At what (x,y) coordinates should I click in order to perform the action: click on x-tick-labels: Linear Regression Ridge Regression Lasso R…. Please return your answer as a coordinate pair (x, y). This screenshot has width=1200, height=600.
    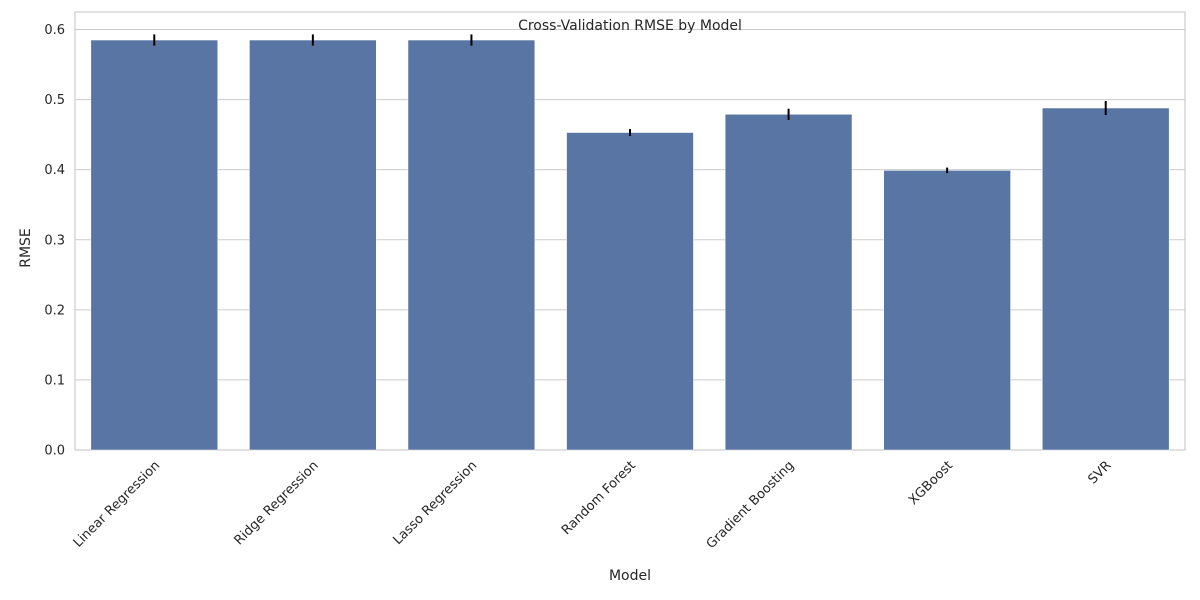
    Looking at the image, I should click on (593, 505).